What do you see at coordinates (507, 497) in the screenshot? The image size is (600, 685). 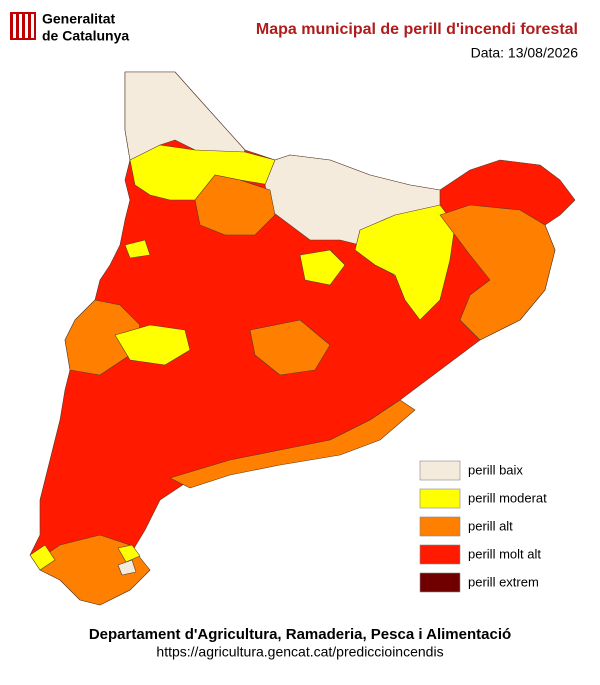 I see `legend-label: perill moderat` at bounding box center [507, 497].